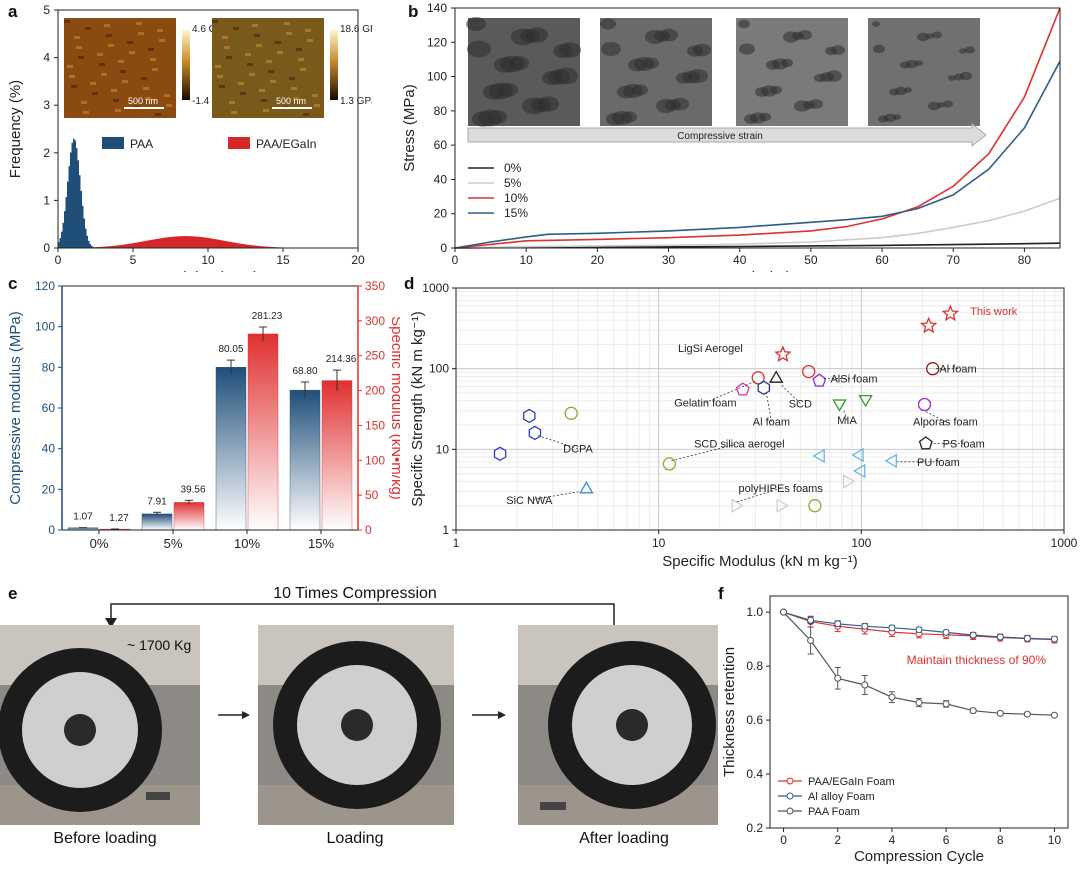 Image resolution: width=1080 pixels, height=869 pixels. What do you see at coordinates (946, 840) in the screenshot?
I see `x-tick-label: 6` at bounding box center [946, 840].